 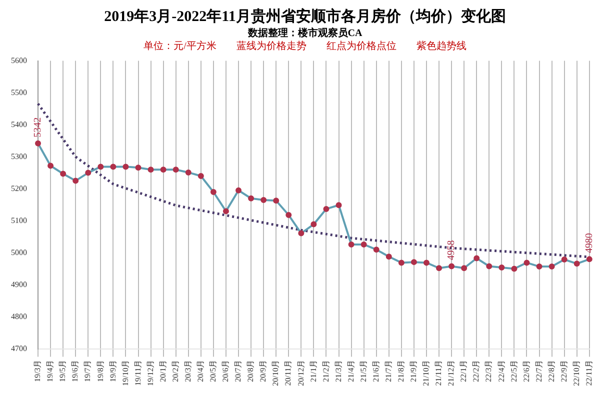 I want to click on x-tick-label: 21/10月, so click(x=426, y=373).